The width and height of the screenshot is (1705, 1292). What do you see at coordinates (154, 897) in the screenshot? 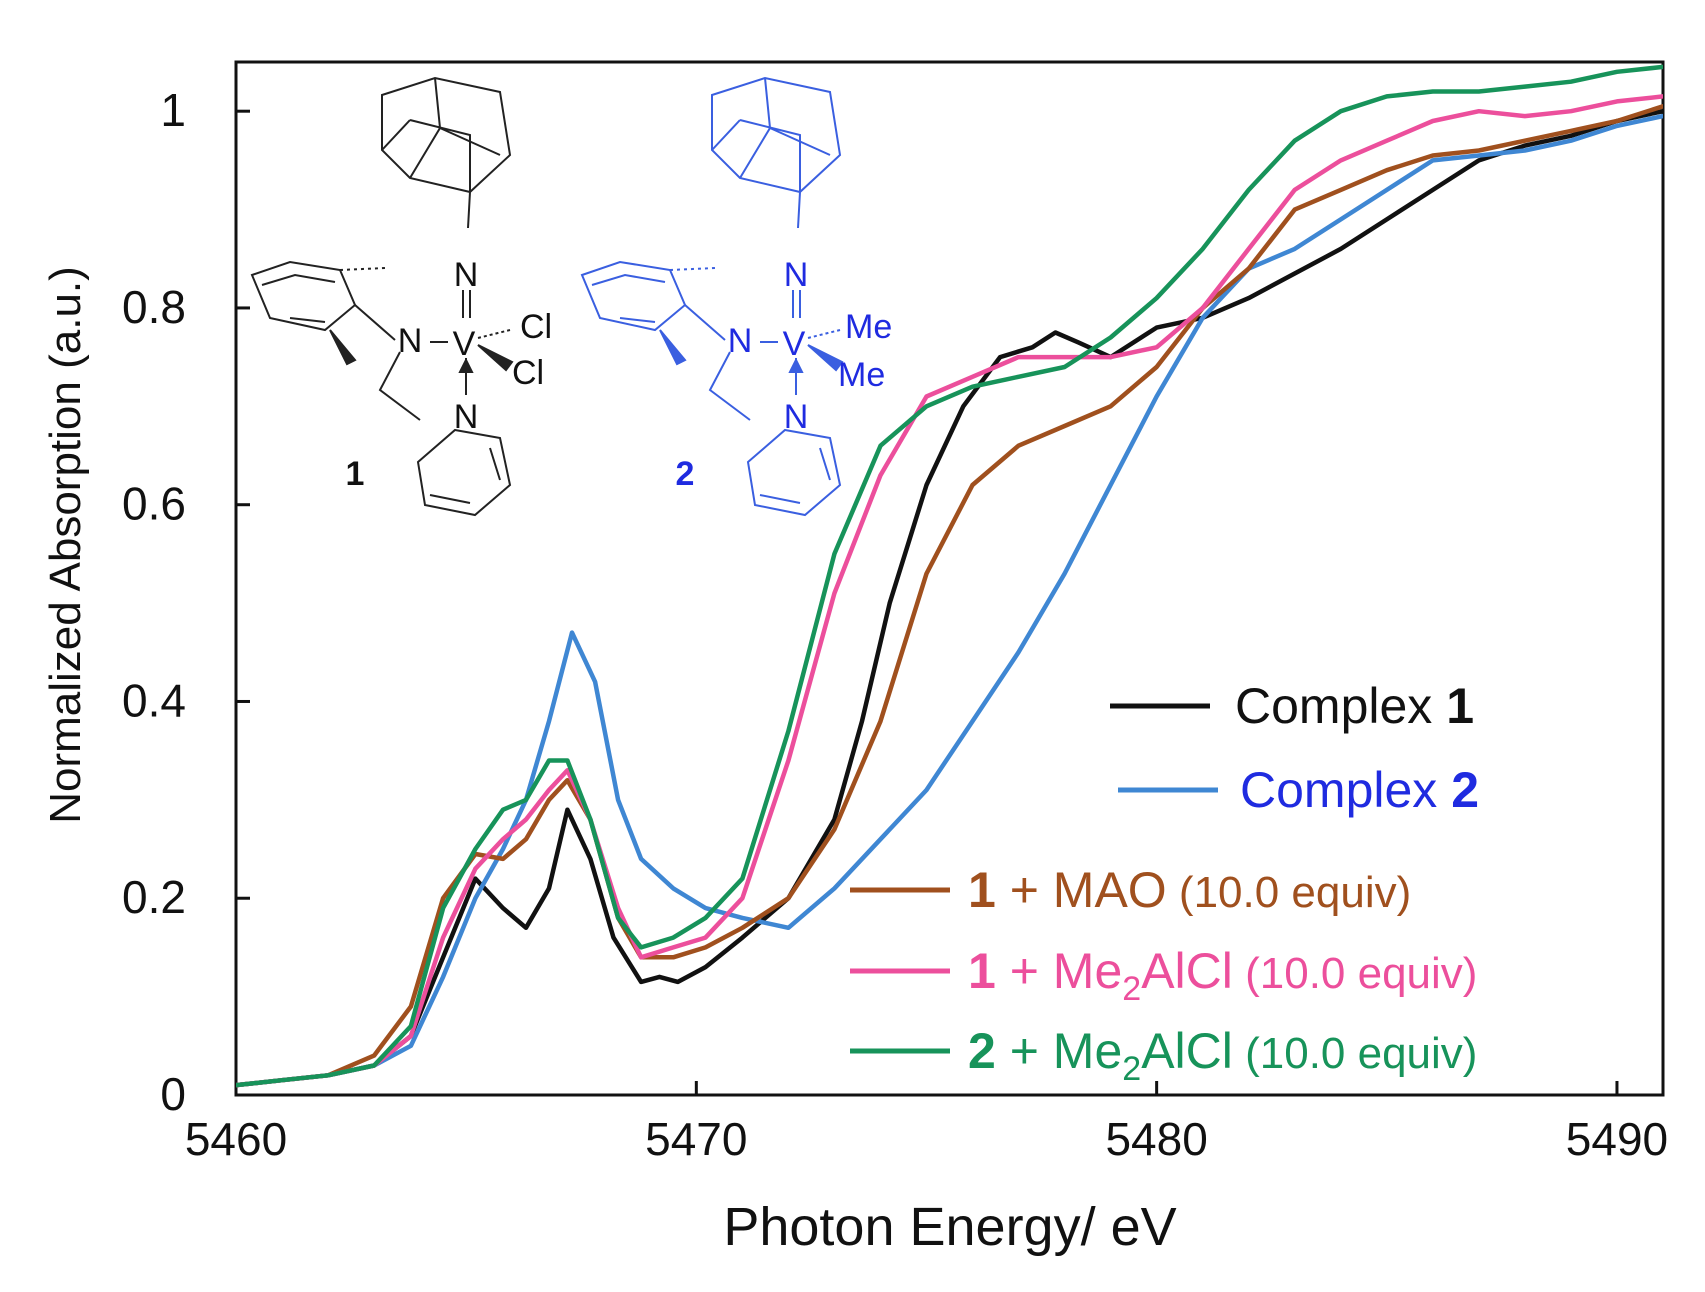
I see `y-tick-label: 0.2` at bounding box center [154, 897].